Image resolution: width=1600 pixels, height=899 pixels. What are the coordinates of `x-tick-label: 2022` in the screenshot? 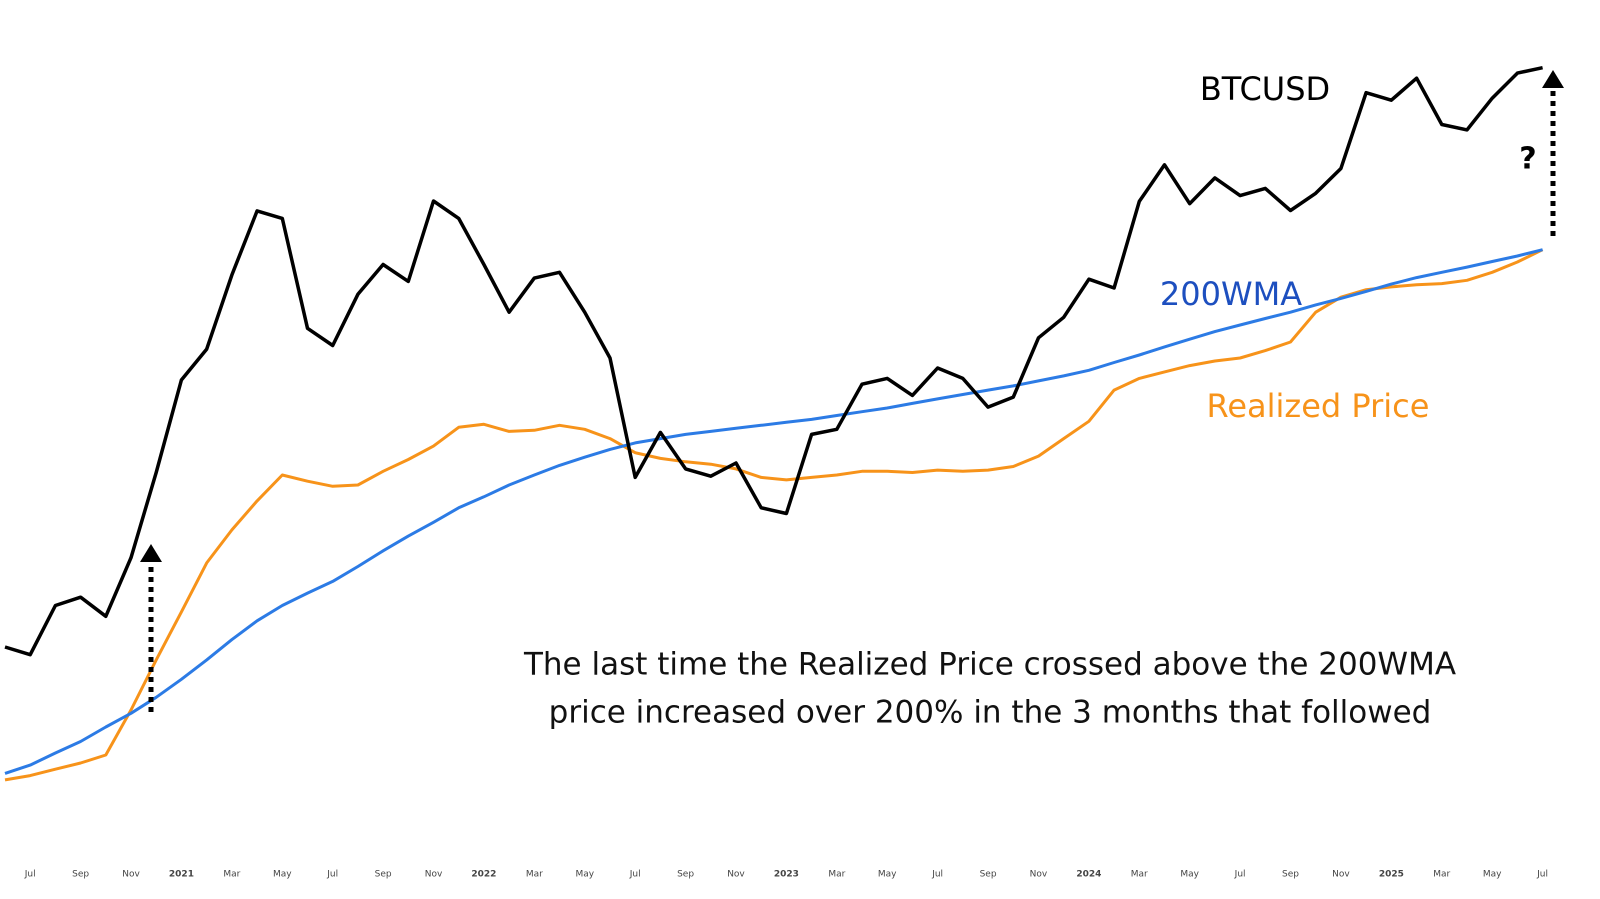 It's located at (483, 875).